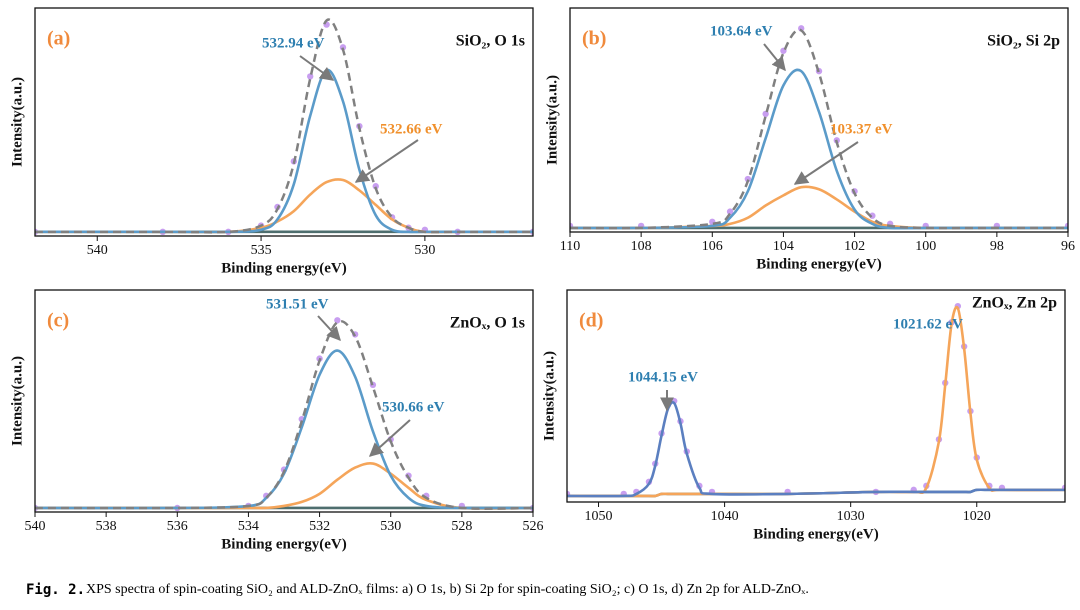 The height and width of the screenshot is (610, 1080). Describe the element at coordinates (641, 246) in the screenshot. I see `x-tick-label: 108` at that location.